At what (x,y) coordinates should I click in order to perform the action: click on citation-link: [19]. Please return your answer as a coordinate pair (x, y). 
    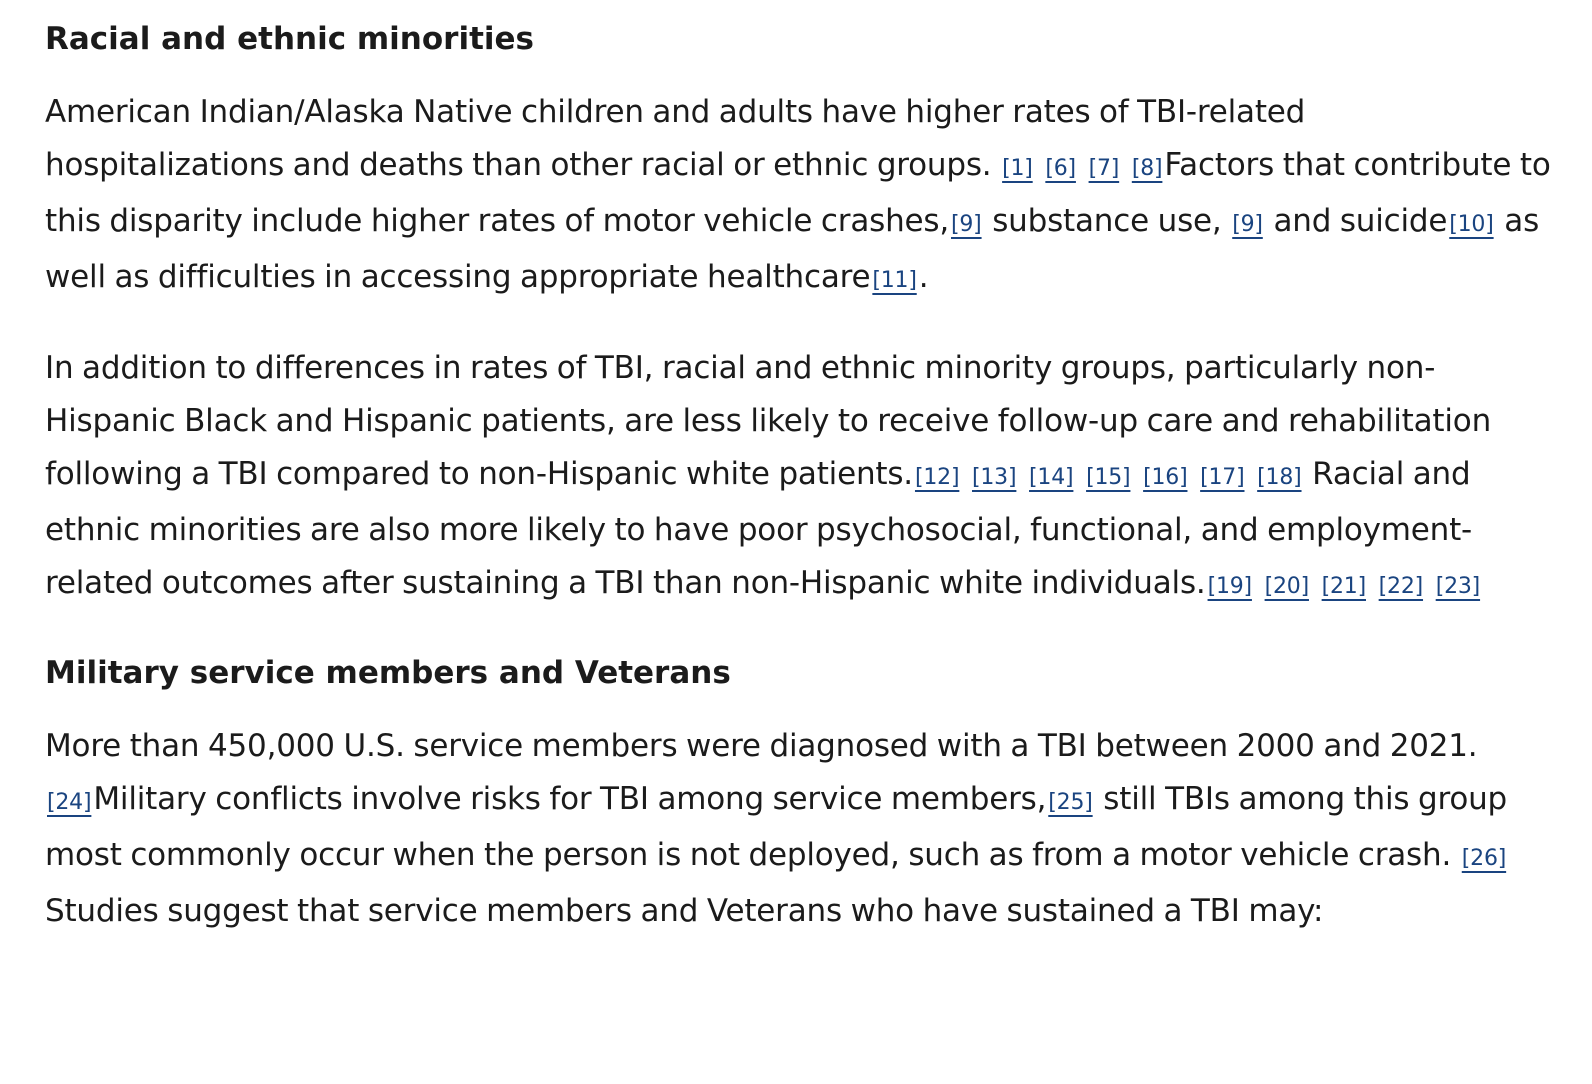
    Looking at the image, I should click on (1230, 586).